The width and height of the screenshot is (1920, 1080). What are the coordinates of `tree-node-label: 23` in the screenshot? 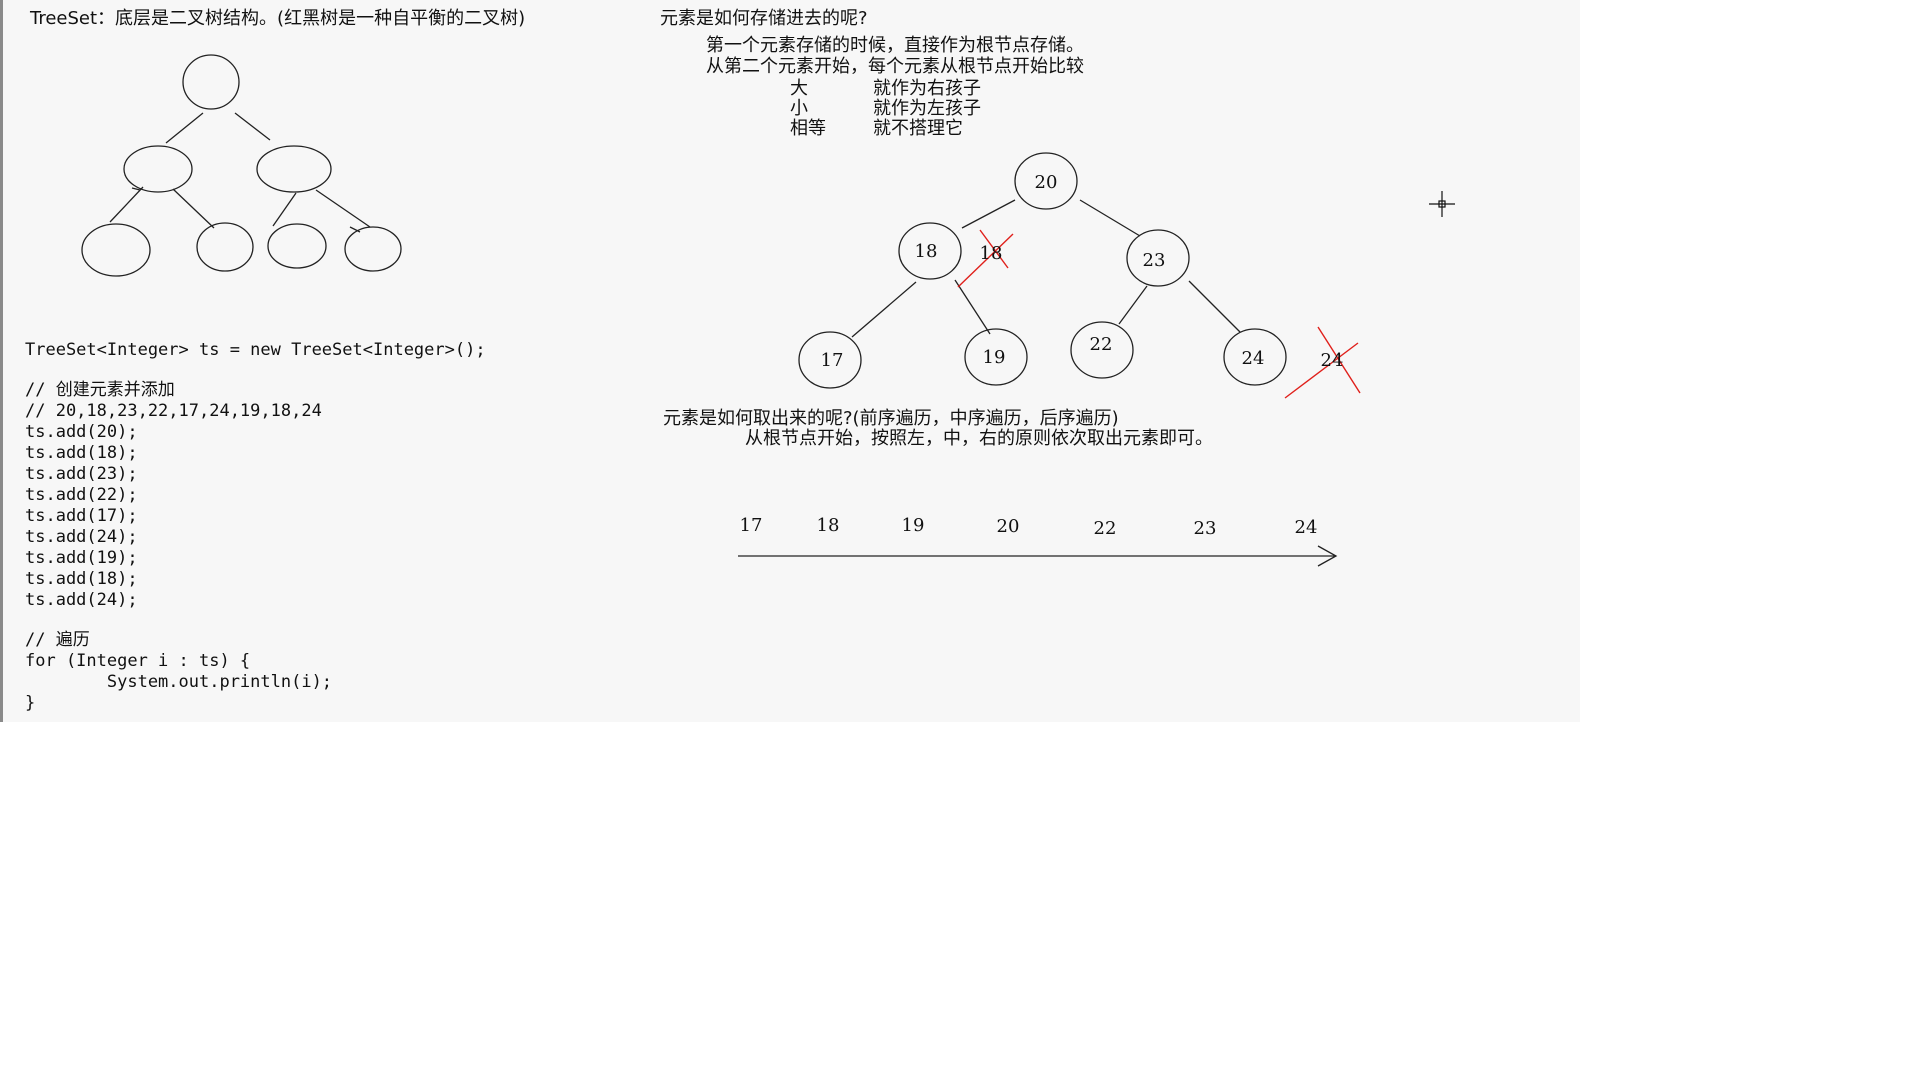 It's located at (1154, 260).